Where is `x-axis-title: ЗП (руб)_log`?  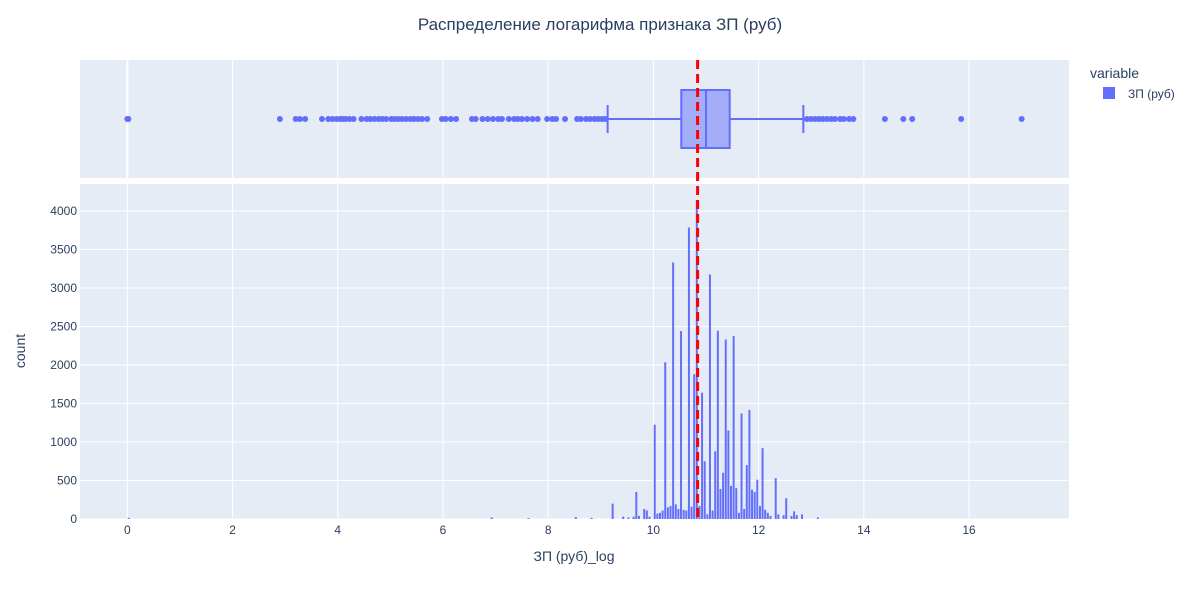 x-axis-title: ЗП (руб)_log is located at coordinates (573, 556).